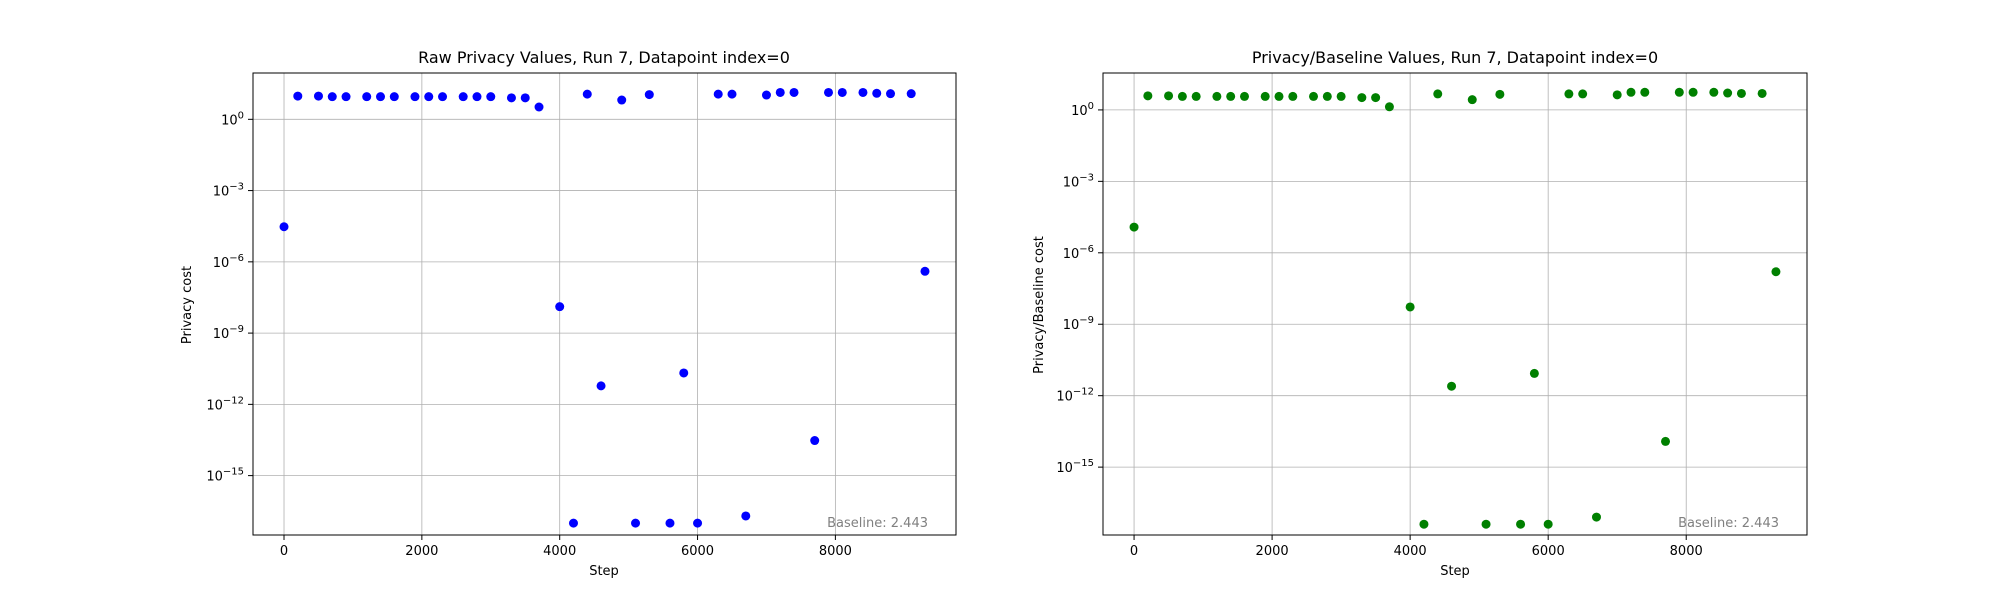  I want to click on raw-privacy-x-tick-label: 0, so click(284, 551).